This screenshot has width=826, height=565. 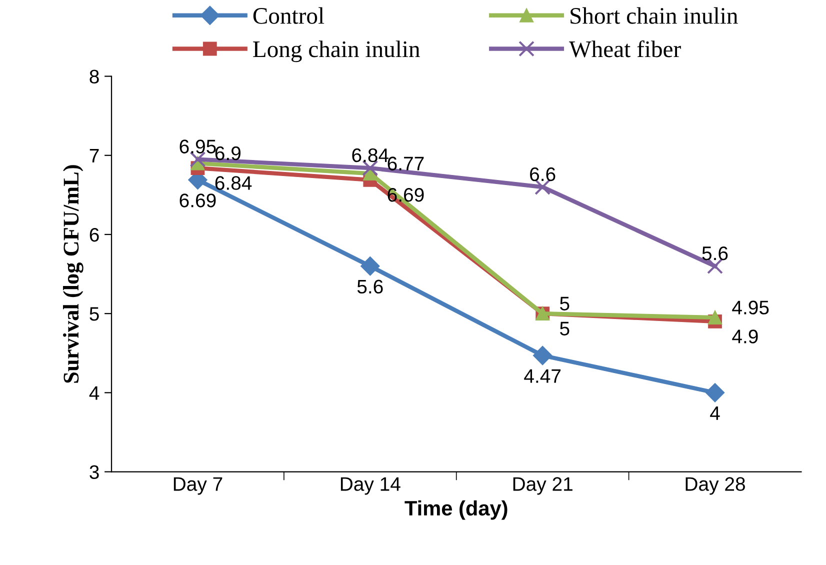 I want to click on data-label: 4.47, so click(x=542, y=376).